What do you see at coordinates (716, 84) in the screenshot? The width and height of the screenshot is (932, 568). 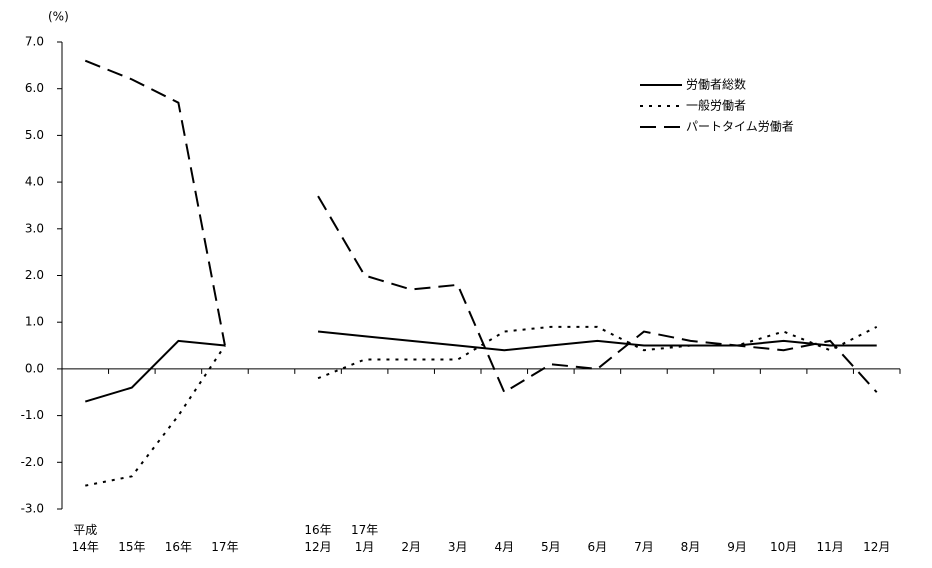 I see `legend-label: 労働者総数` at bounding box center [716, 84].